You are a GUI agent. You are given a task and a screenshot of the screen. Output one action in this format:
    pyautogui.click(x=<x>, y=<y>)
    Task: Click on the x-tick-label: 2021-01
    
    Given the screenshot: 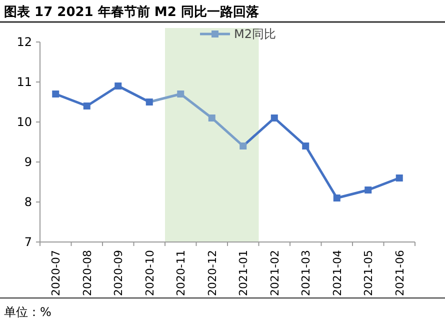 What is the action you would take?
    pyautogui.click(x=243, y=273)
    